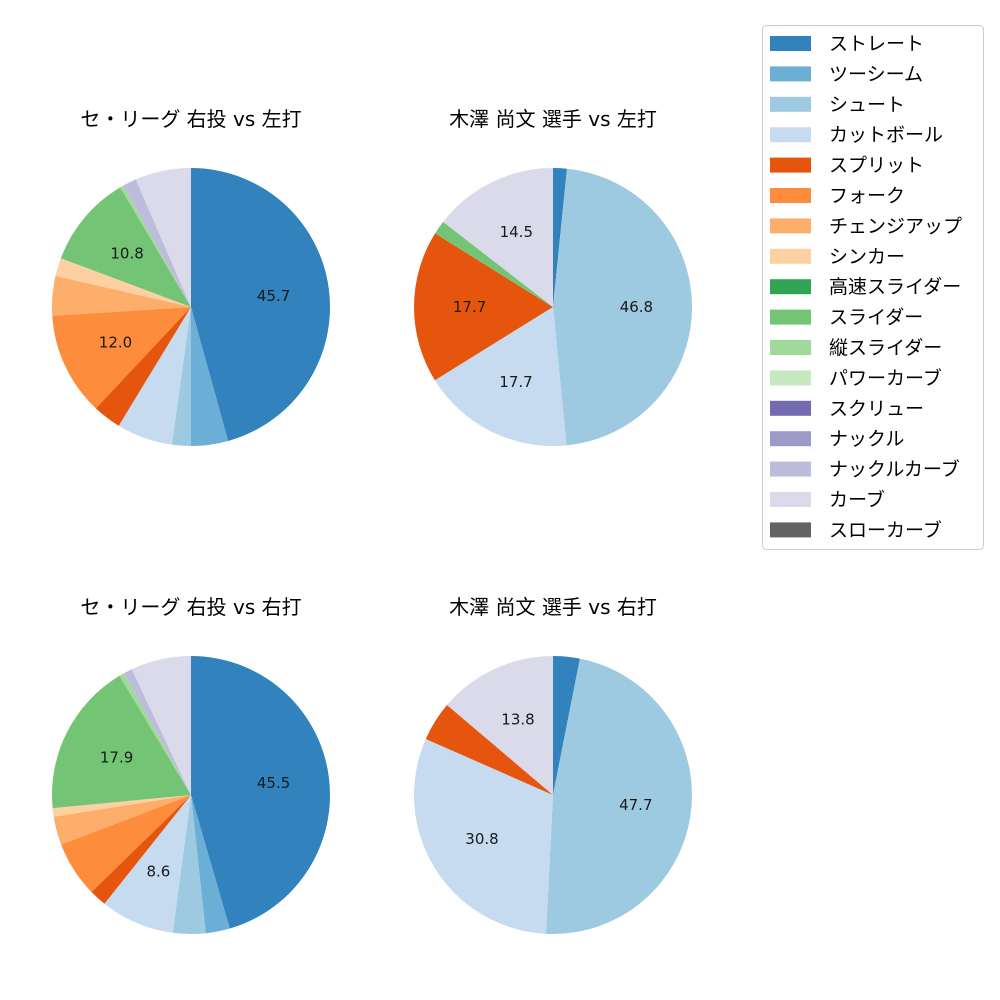 The height and width of the screenshot is (1000, 1000). I want to click on legend-item: シンカー, so click(837, 257).